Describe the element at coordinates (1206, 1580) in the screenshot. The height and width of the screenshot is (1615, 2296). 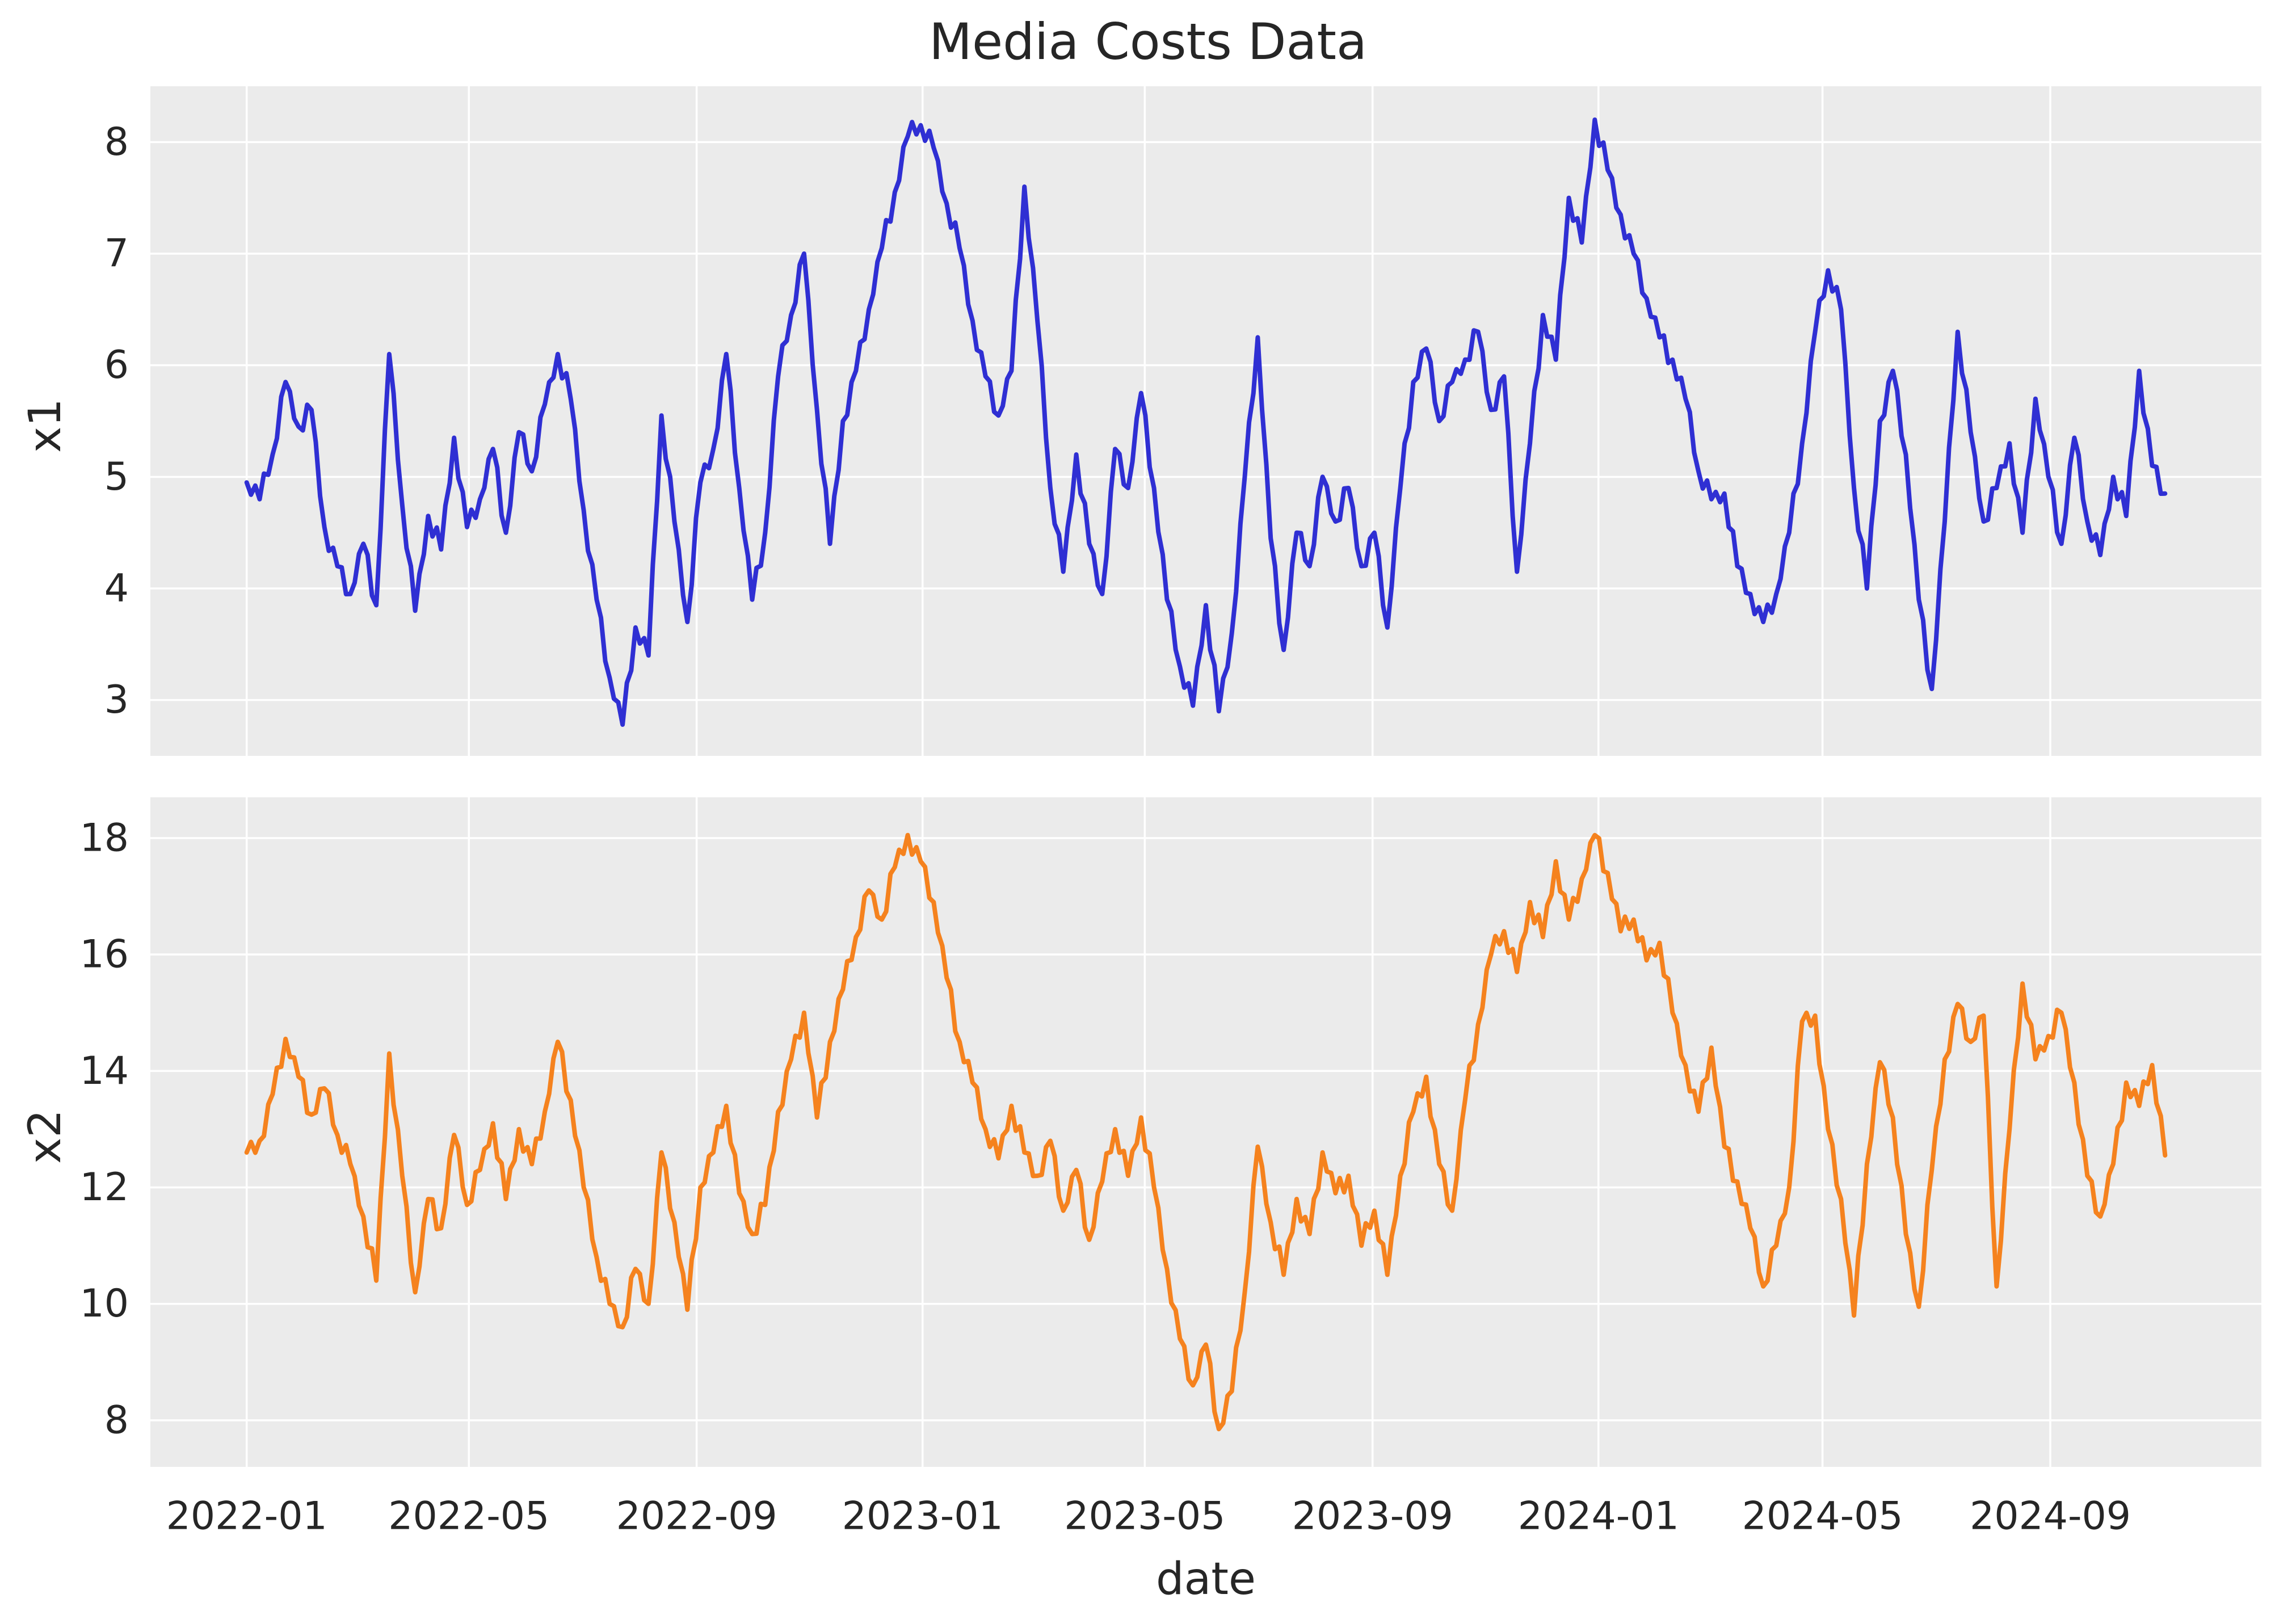
I see `x-axis-label: date` at that location.